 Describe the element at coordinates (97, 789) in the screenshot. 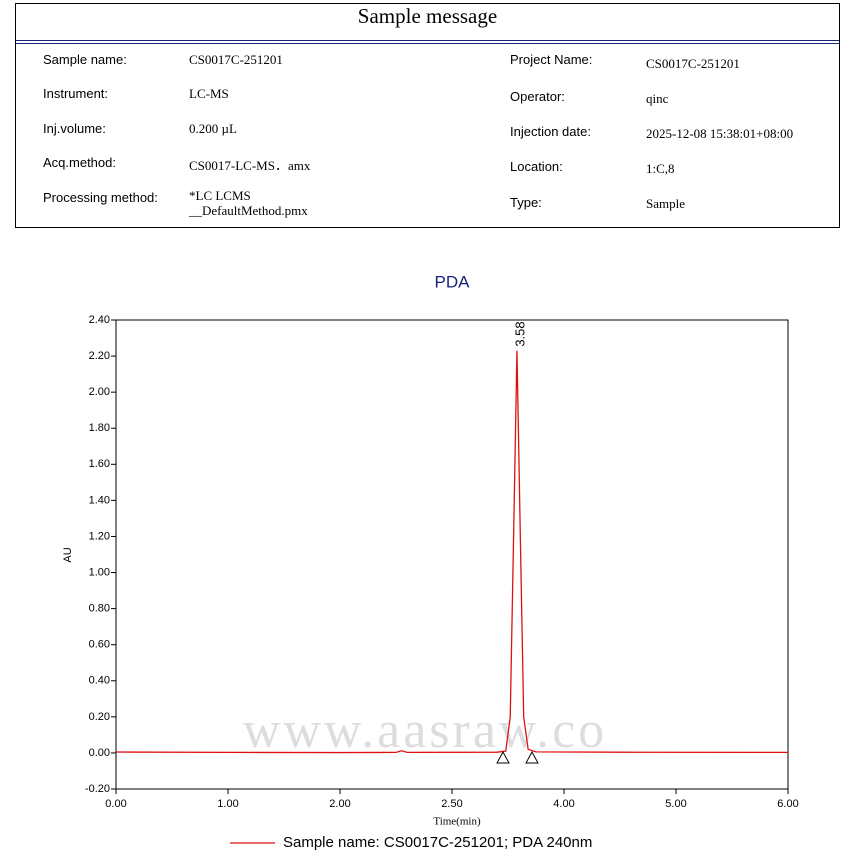

I see `y-tick-label: -0.20` at that location.